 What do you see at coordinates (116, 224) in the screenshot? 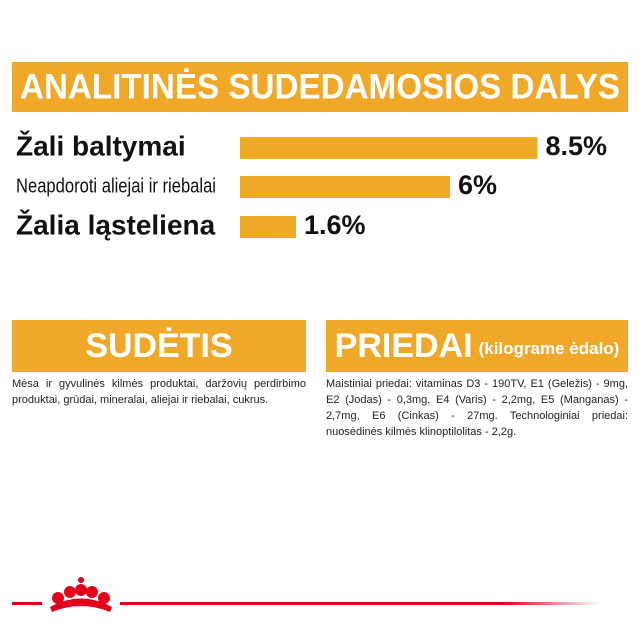
I see `category-label: Žalia ląsteliena` at bounding box center [116, 224].